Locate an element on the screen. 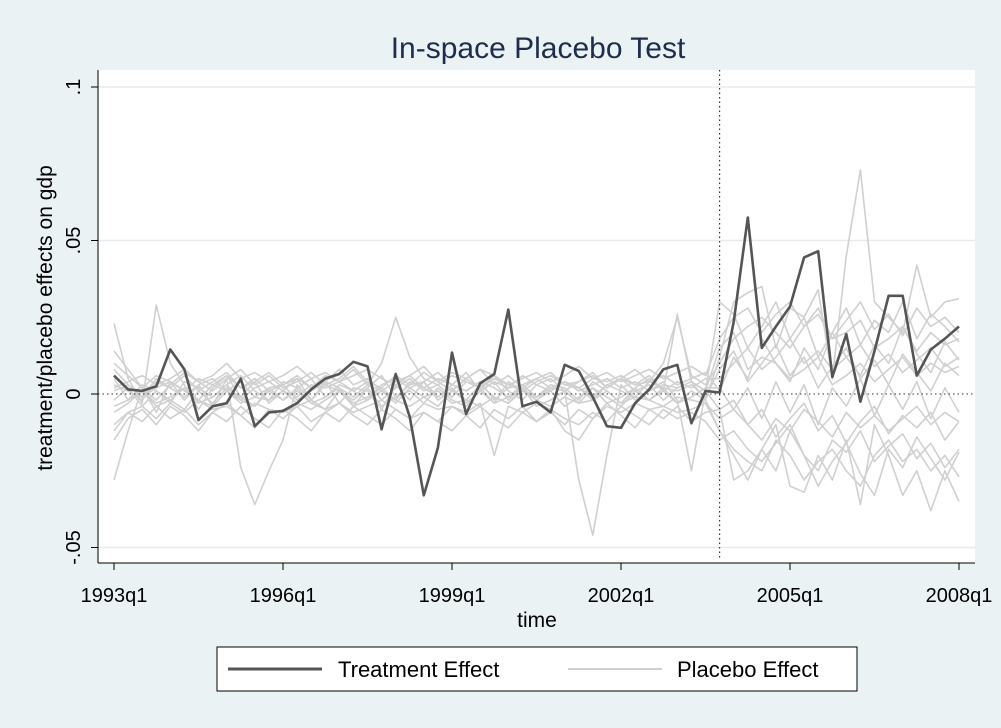  y-tick-label: 0 is located at coordinates (74, 393).